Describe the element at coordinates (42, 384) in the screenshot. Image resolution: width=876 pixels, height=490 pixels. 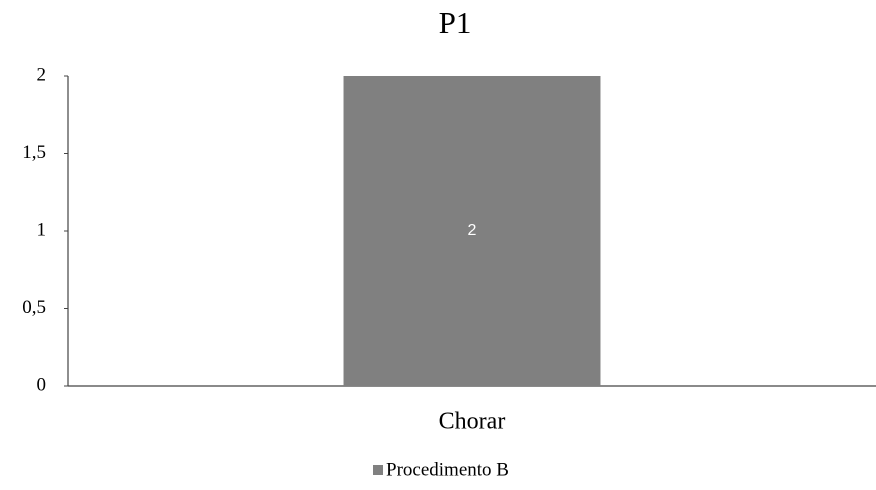
I see `y-tick-label: 0` at that location.